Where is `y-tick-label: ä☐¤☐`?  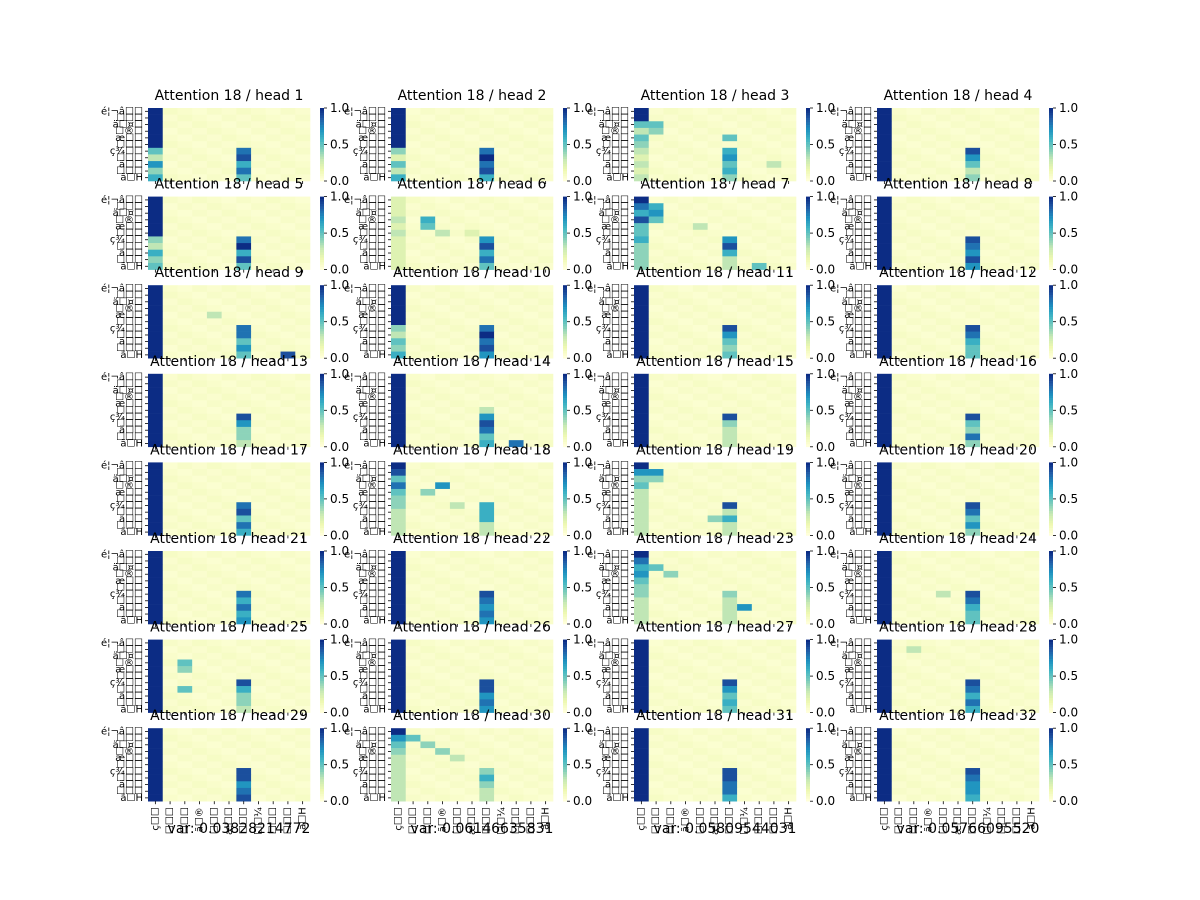 y-tick-label: ä☐¤☐ is located at coordinates (128, 390).